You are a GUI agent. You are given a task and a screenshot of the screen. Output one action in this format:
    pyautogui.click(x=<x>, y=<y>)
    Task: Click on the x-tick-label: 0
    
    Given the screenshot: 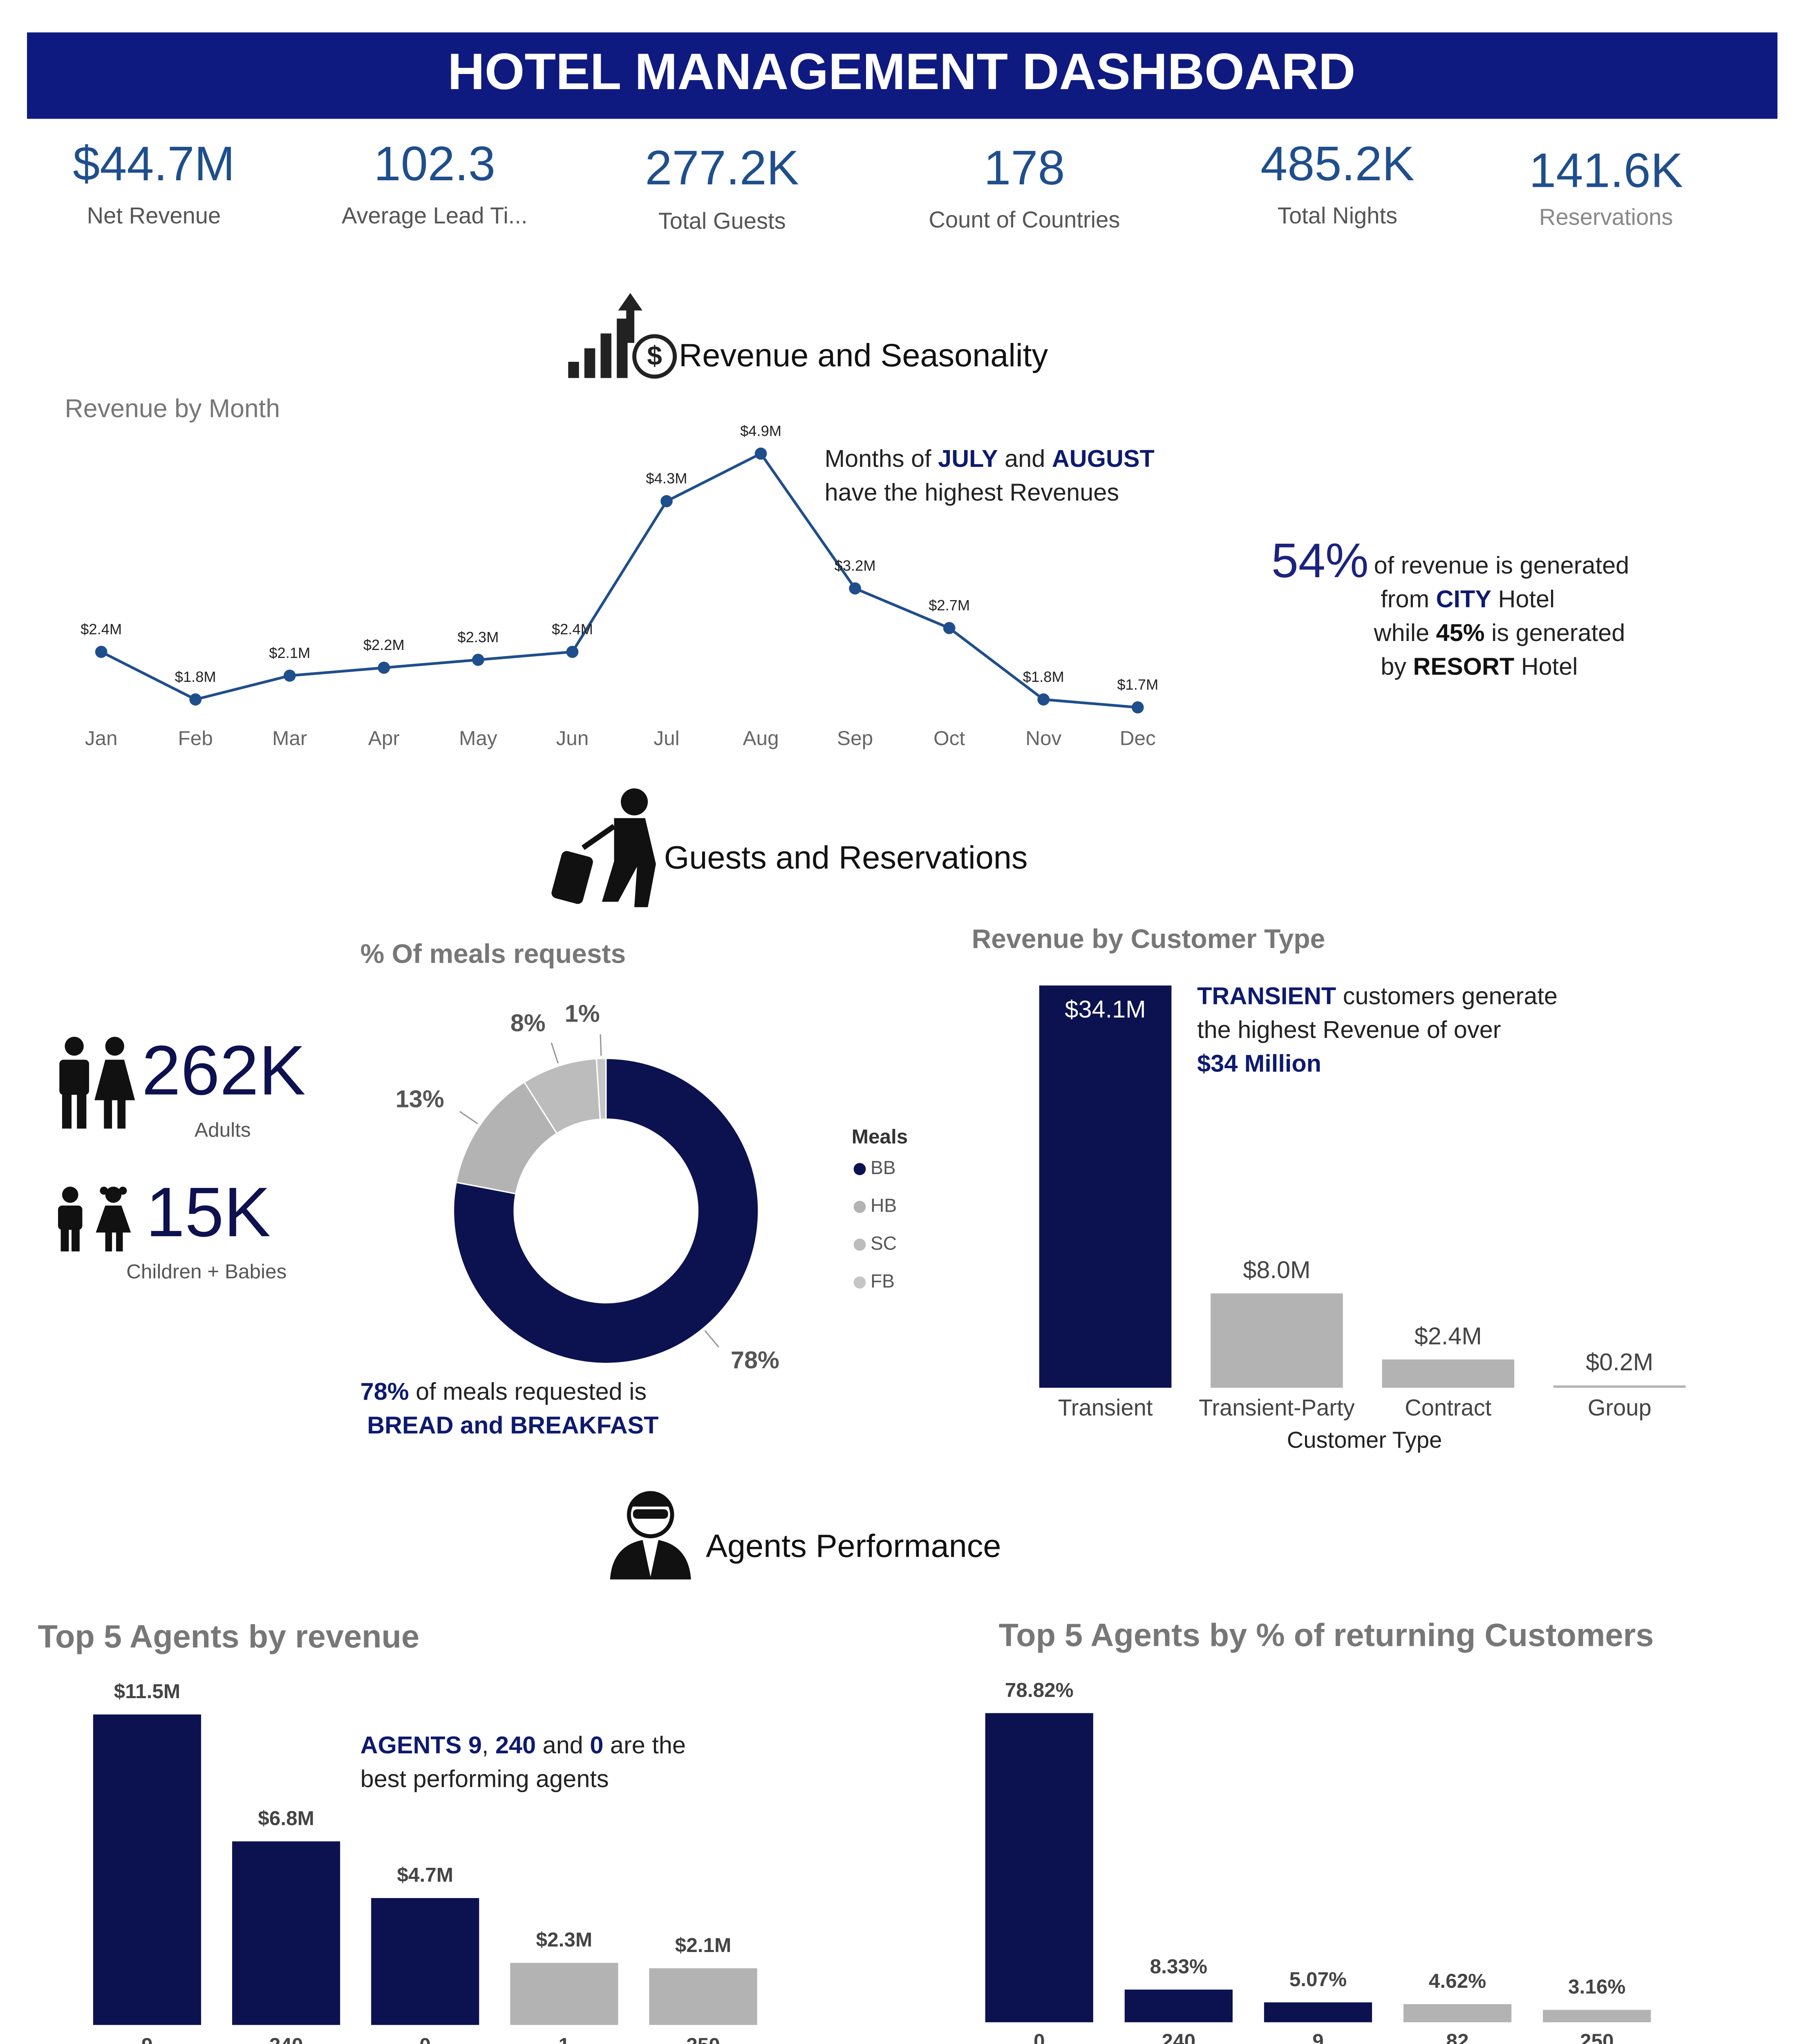 What is the action you would take?
    pyautogui.click(x=425, y=2039)
    